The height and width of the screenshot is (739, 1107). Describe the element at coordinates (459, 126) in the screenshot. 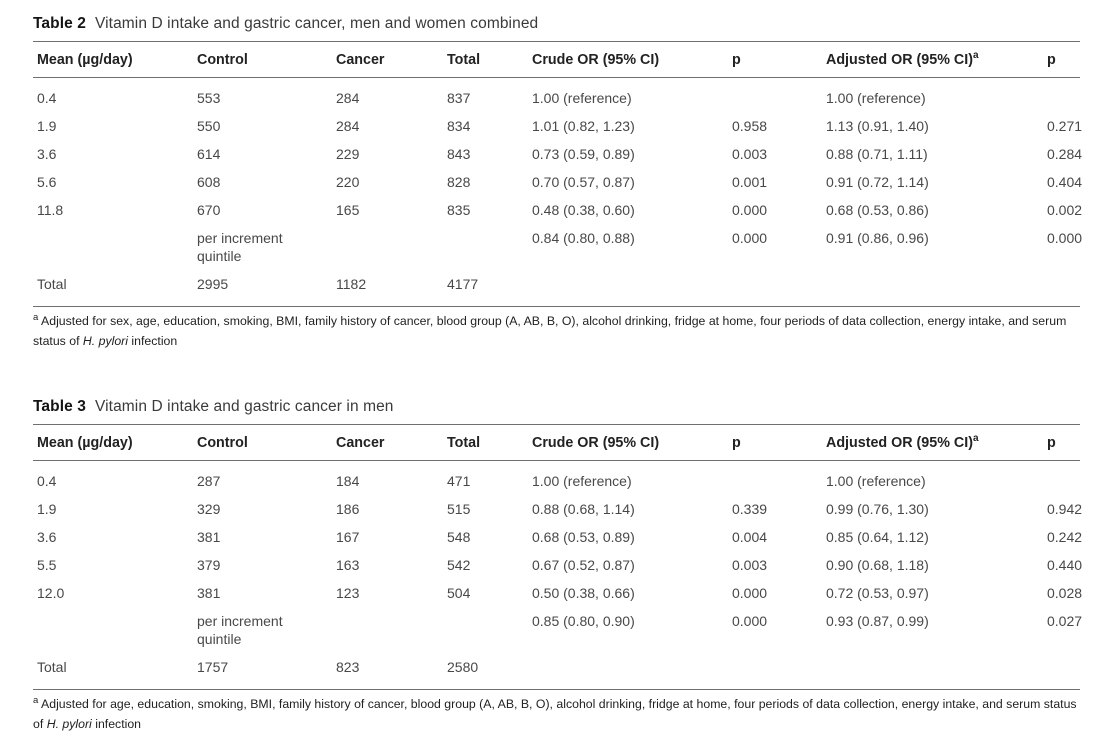

I see `table-cell: 834` at that location.